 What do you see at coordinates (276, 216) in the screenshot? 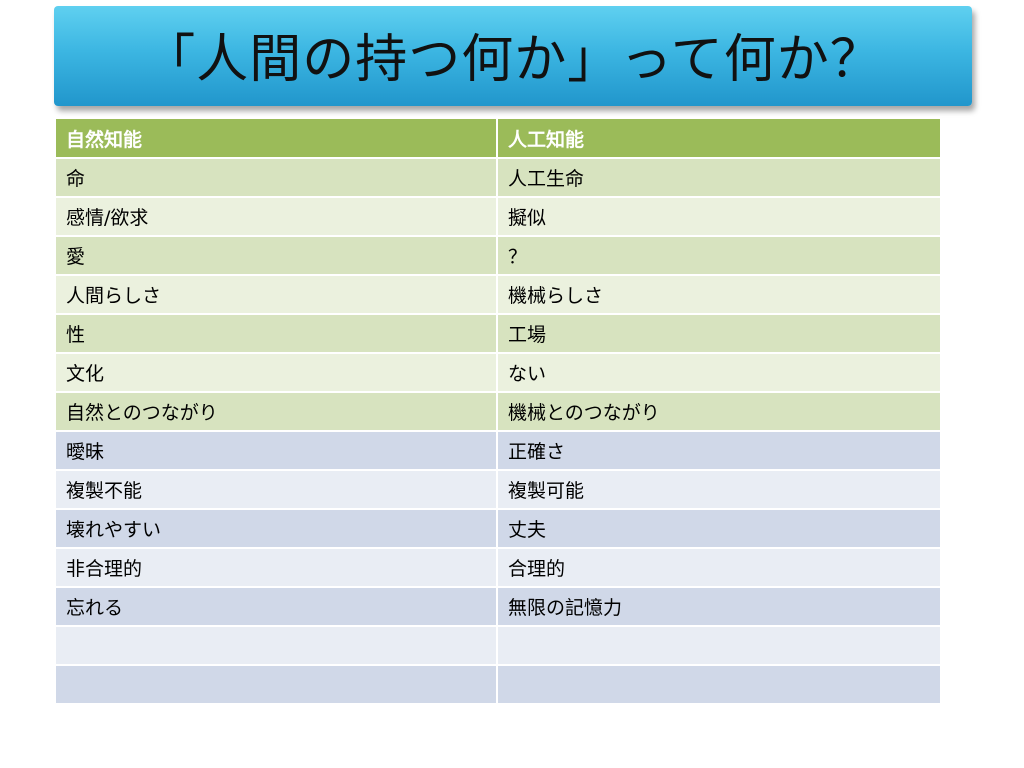
I see `cell-natural: 感情/欲求` at bounding box center [276, 216].